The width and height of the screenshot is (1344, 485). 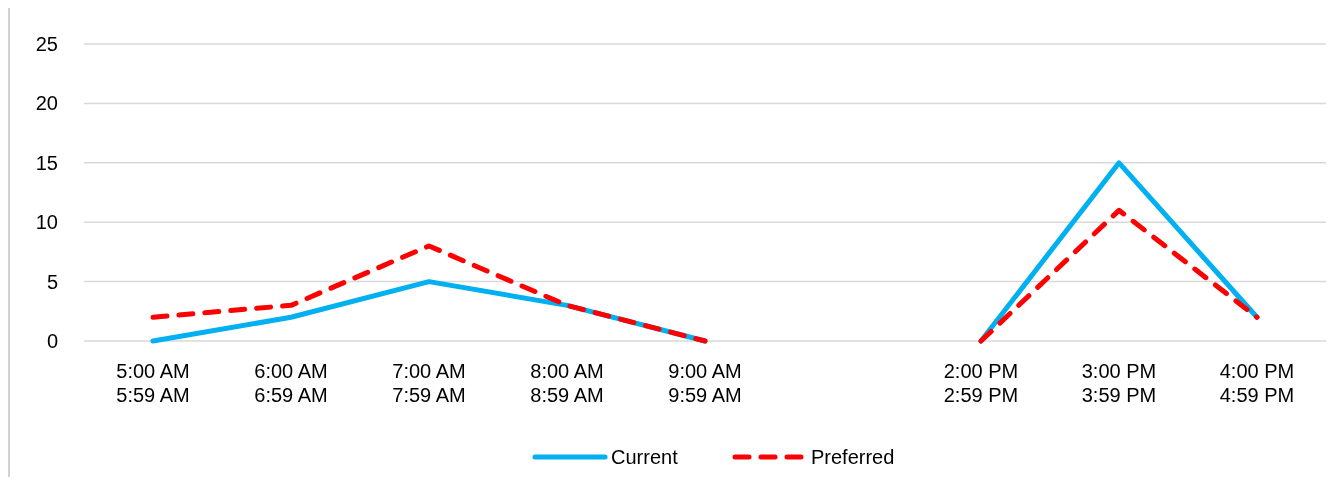 What do you see at coordinates (567, 383) in the screenshot?
I see `x-tick-label: 8:00 AM 8:59 AM` at bounding box center [567, 383].